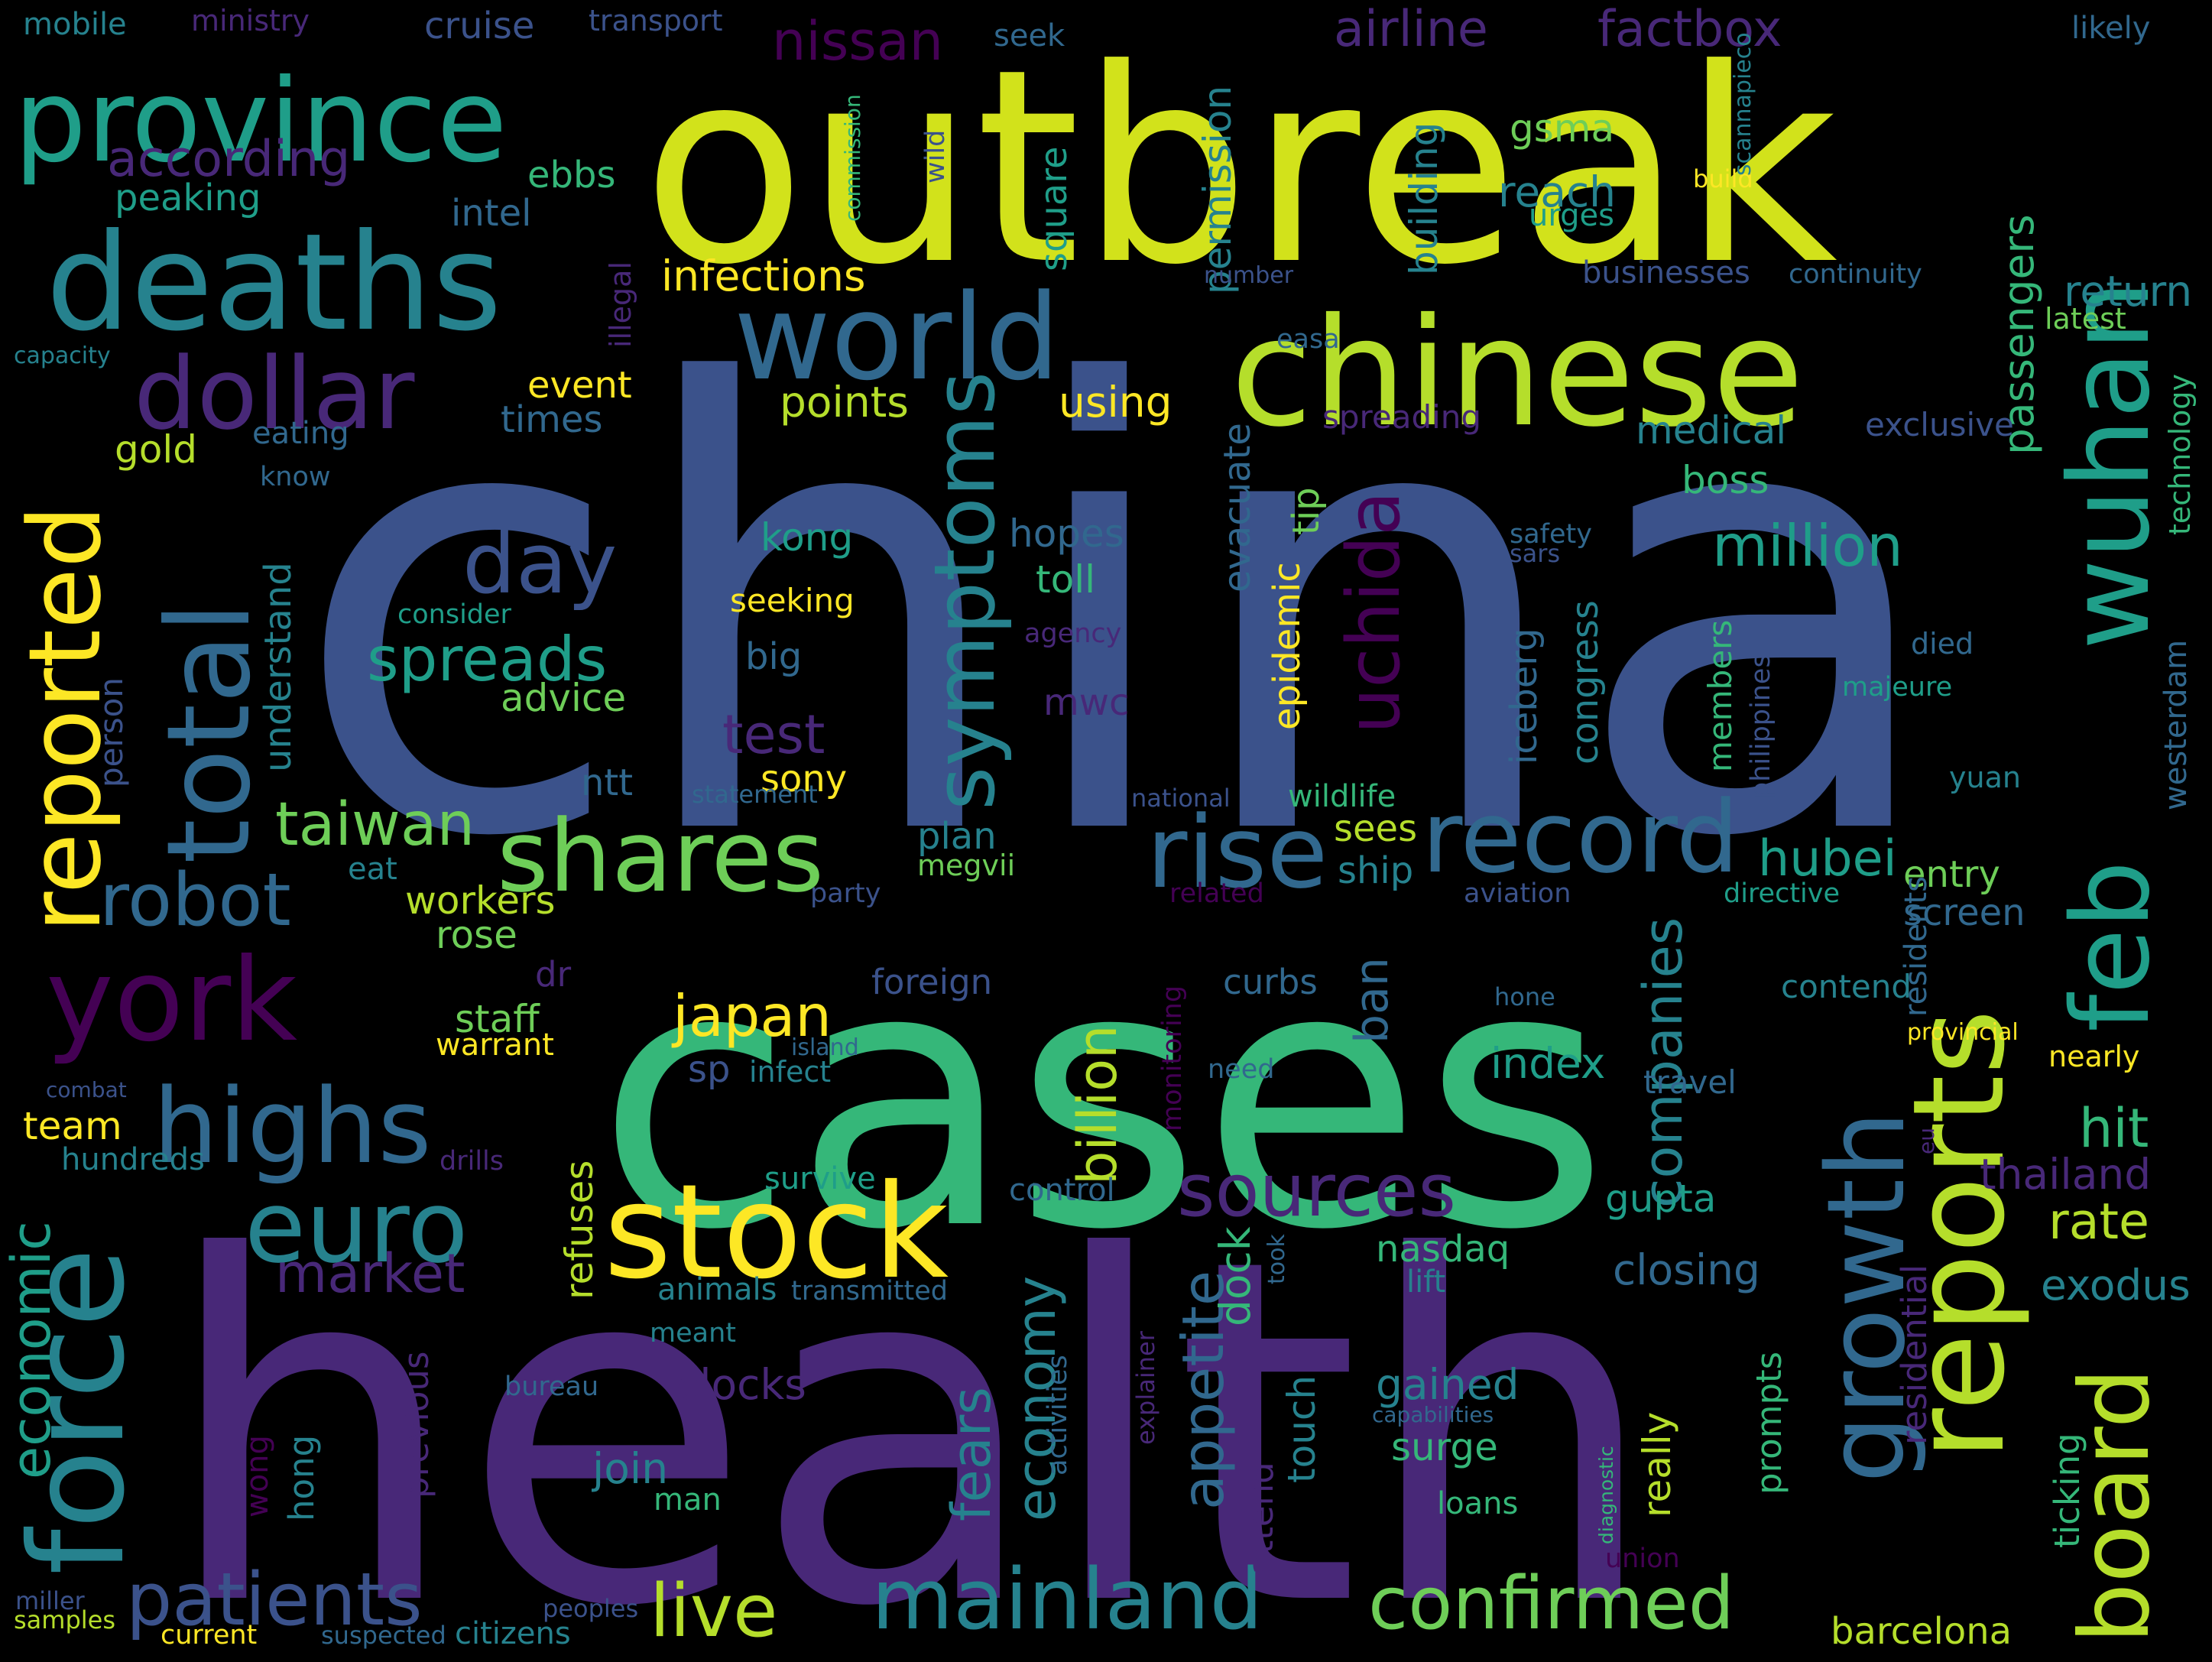 This screenshot has height=1662, width=2212. I want to click on word-aviation: aviation, so click(1517, 893).